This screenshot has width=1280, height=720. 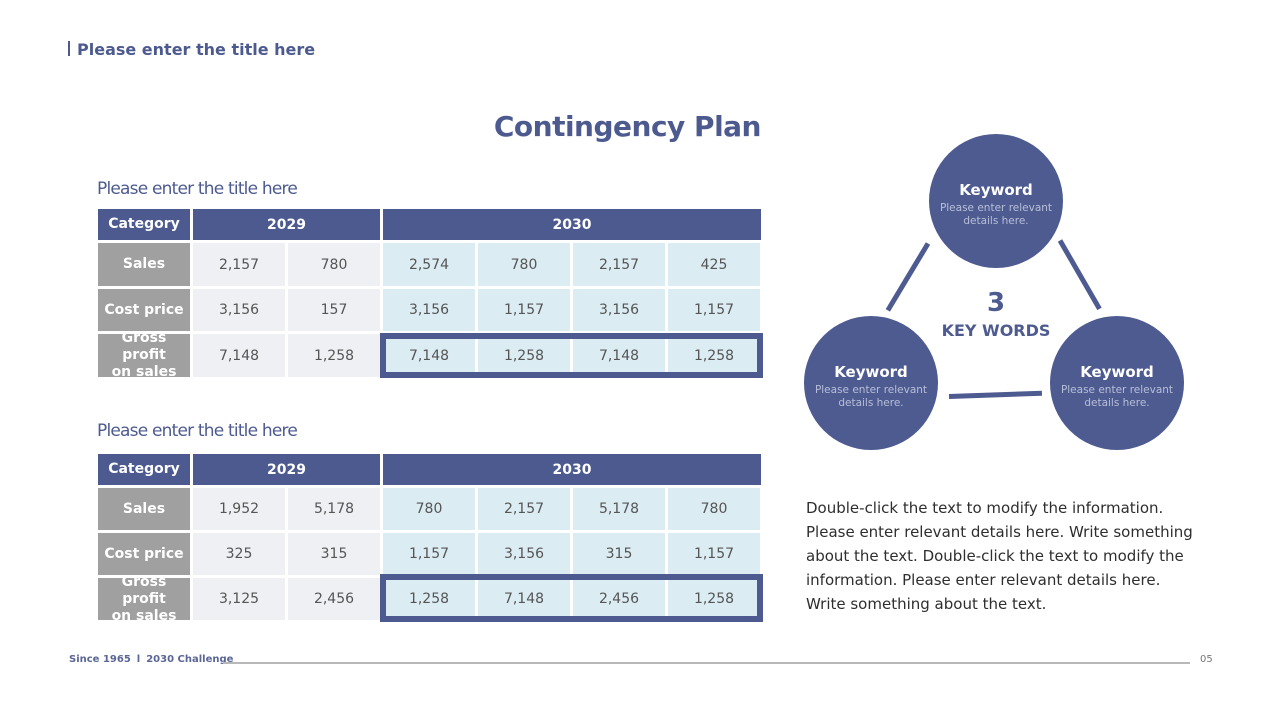 What do you see at coordinates (138, 659) in the screenshot?
I see `footer-separator: l` at bounding box center [138, 659].